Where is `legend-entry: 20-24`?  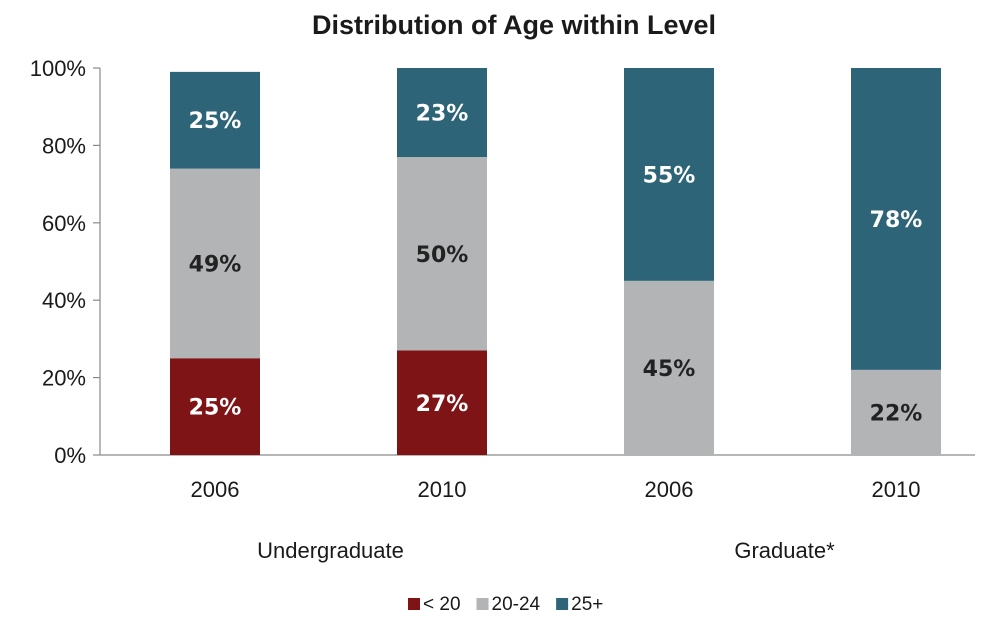
legend-entry: 20-24 is located at coordinates (516, 604).